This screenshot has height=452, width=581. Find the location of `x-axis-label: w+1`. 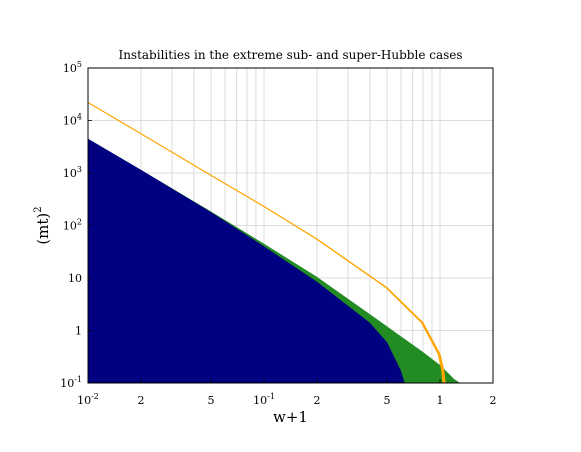

x-axis-label: w+1 is located at coordinates (290, 417).